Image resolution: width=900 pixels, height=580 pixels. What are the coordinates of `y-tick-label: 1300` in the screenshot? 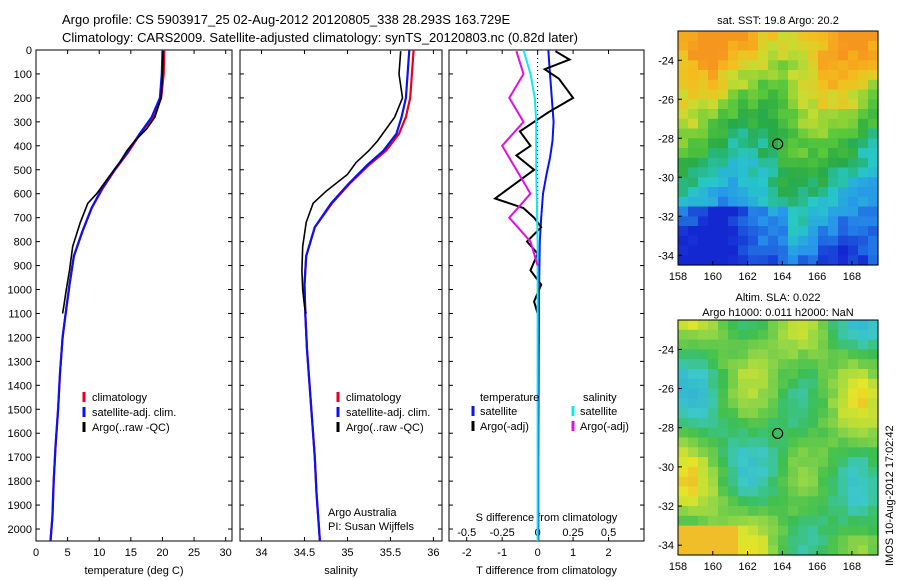 It's located at (20, 362).